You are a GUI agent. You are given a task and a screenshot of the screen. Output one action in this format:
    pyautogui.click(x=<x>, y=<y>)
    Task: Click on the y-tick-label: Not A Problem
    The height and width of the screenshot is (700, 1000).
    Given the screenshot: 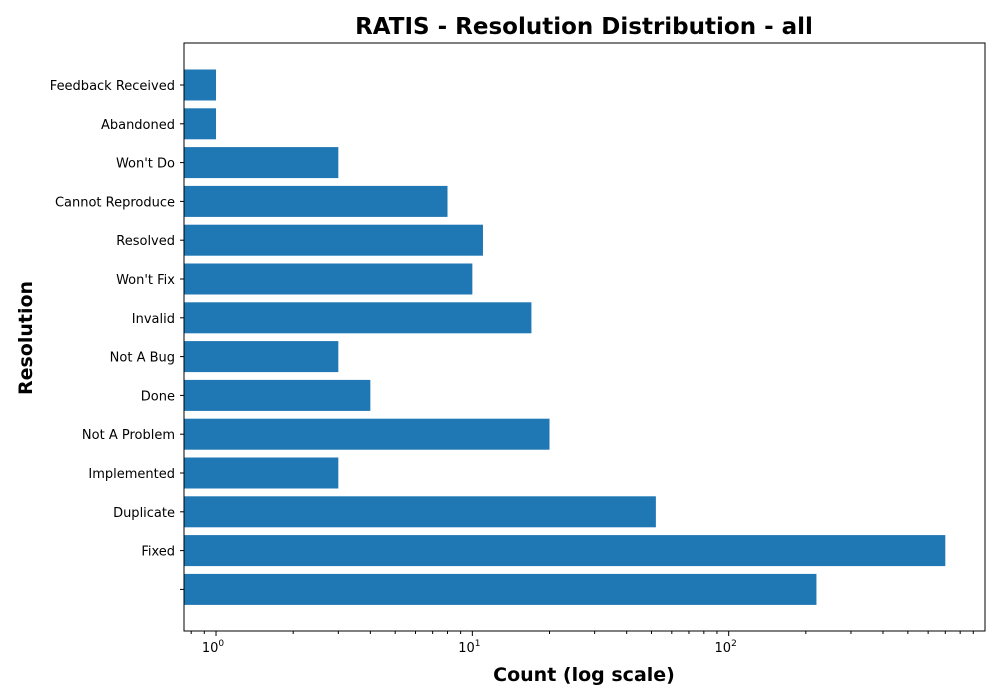 What is the action you would take?
    pyautogui.click(x=128, y=435)
    